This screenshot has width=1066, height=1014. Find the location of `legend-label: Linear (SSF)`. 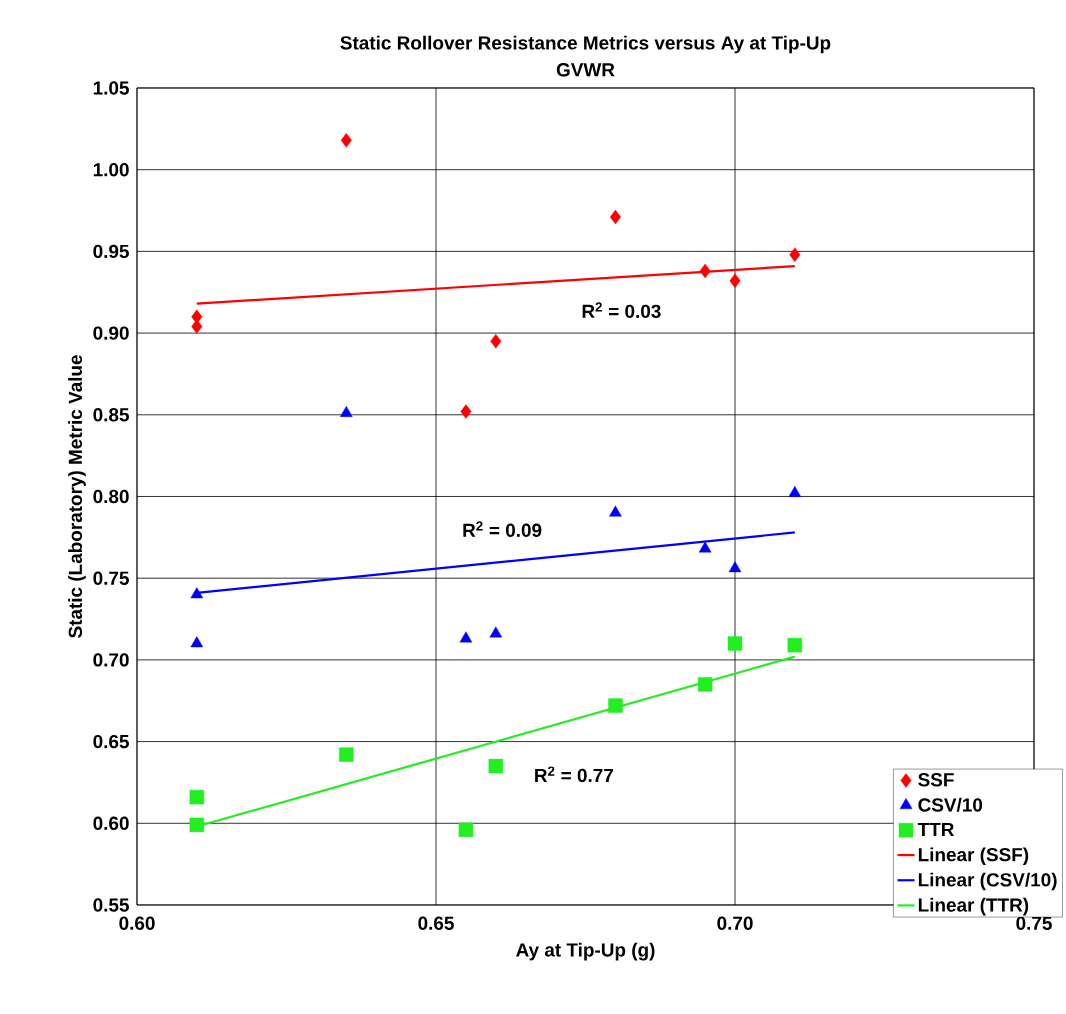

legend-label: Linear (SSF) is located at coordinates (973, 856).